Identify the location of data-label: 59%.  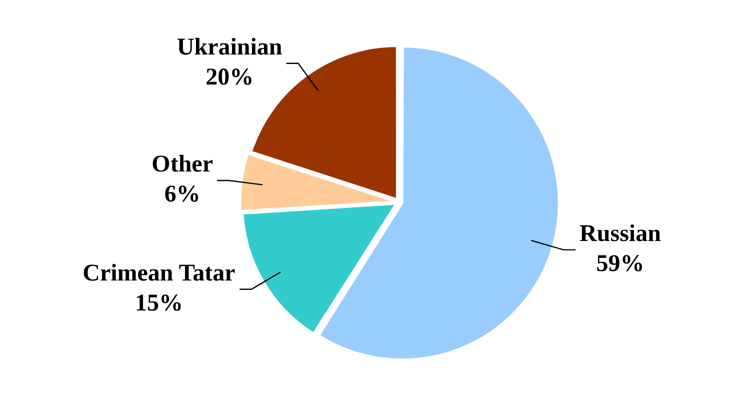
(620, 264).